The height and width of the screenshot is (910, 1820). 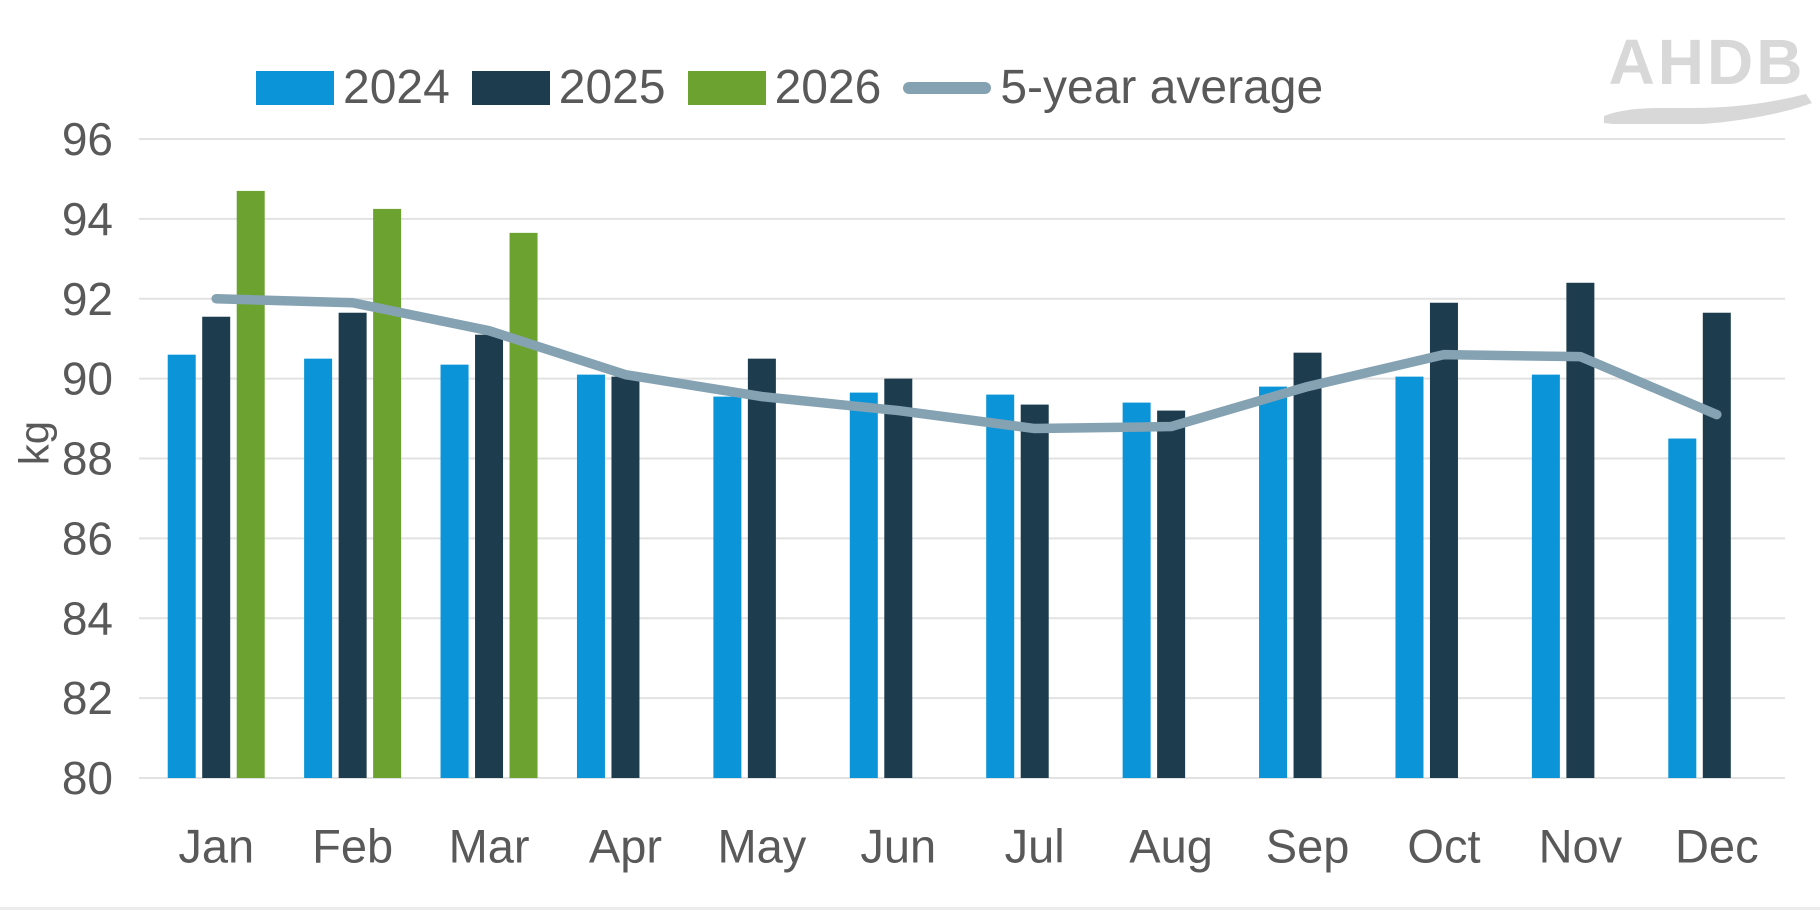 I want to click on ytick-label-84: 84, so click(x=87, y=618).